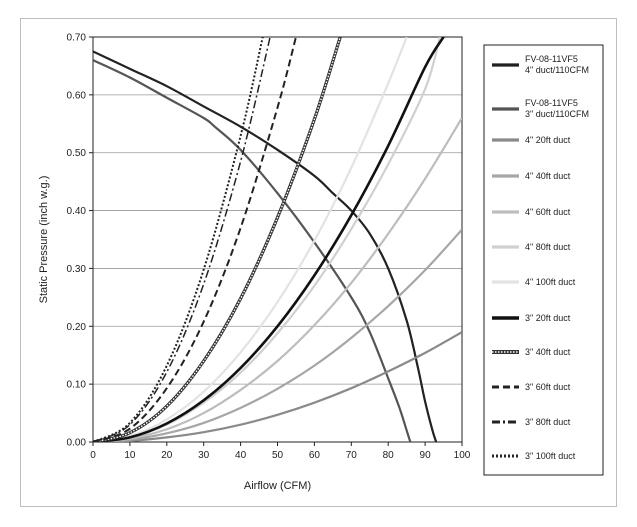 The width and height of the screenshot is (637, 527). What do you see at coordinates (77, 327) in the screenshot?
I see `y-tick-label: 0.20` at bounding box center [77, 327].